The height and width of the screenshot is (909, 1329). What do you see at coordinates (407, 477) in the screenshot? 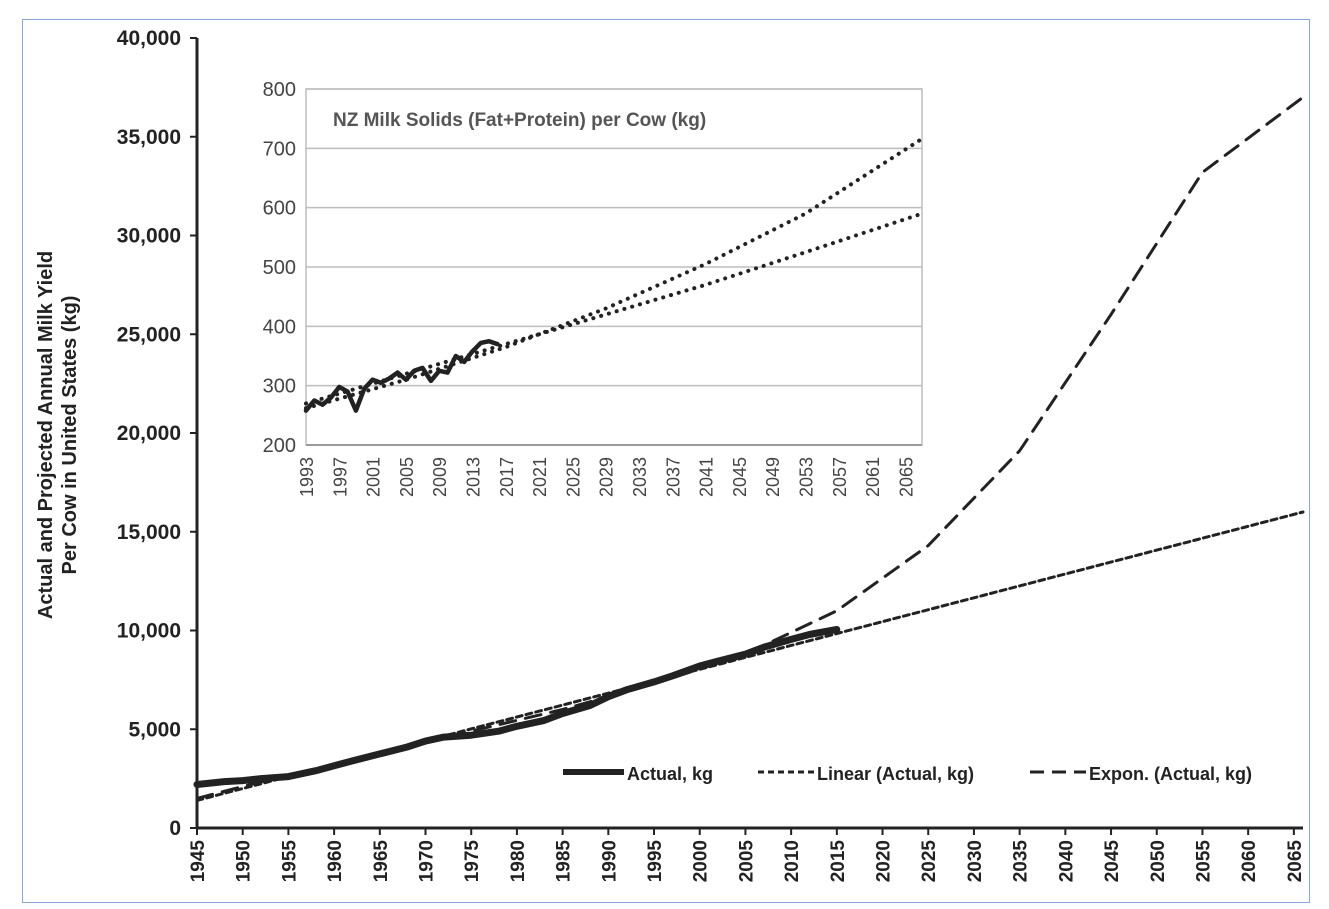
I see `inset-x-tick-label: 2005` at bounding box center [407, 477].